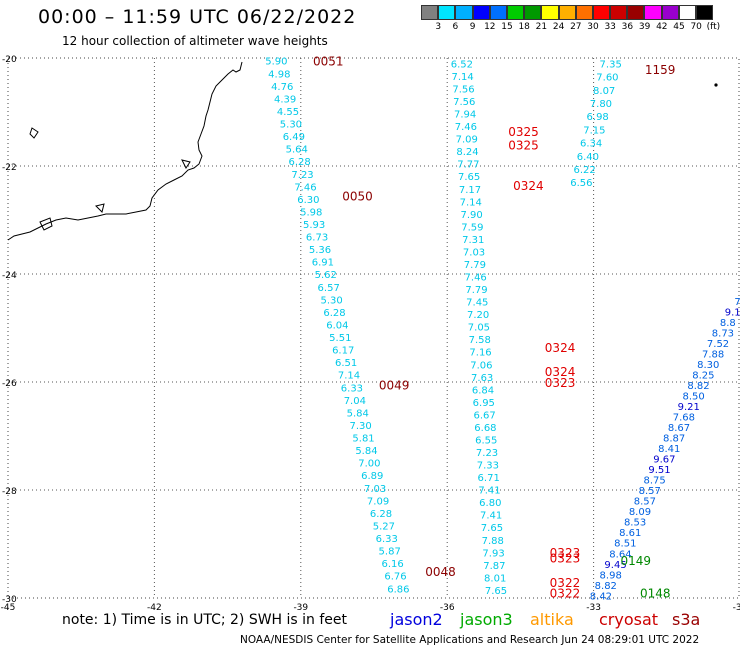 The image size is (740, 650). Describe the element at coordinates (372, 476) in the screenshot. I see `wave-height-value: 6.89` at that location.